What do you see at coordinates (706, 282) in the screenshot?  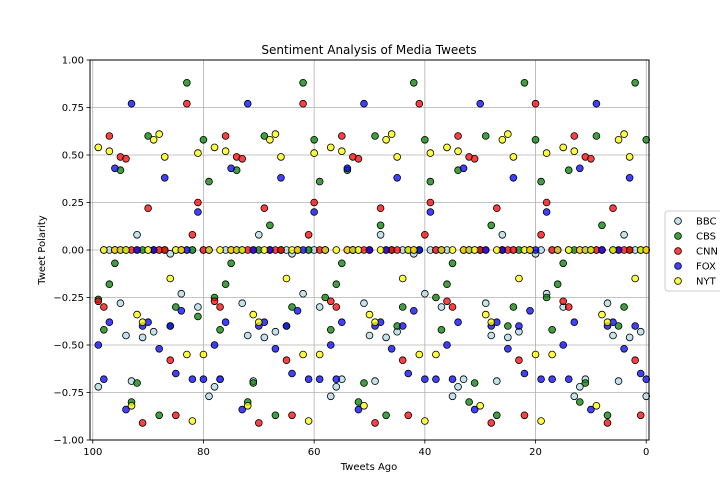 I see `legend-label-nyt: NYT` at bounding box center [706, 282].